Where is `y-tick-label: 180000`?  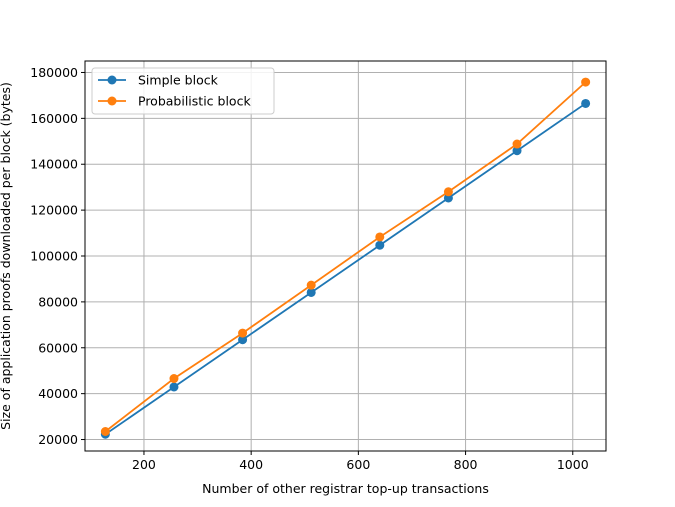
y-tick-label: 180000 is located at coordinates (54, 72).